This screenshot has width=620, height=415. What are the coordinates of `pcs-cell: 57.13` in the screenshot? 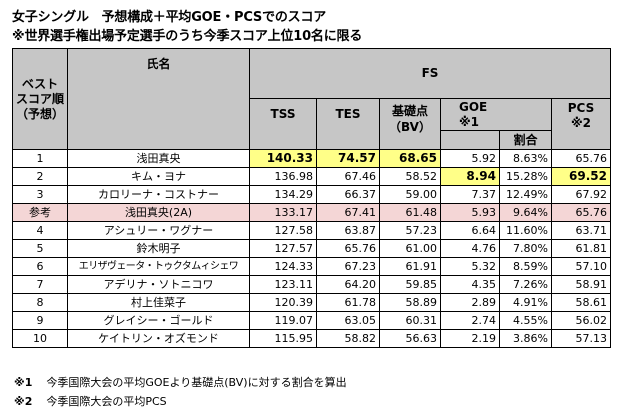 It's located at (581, 338).